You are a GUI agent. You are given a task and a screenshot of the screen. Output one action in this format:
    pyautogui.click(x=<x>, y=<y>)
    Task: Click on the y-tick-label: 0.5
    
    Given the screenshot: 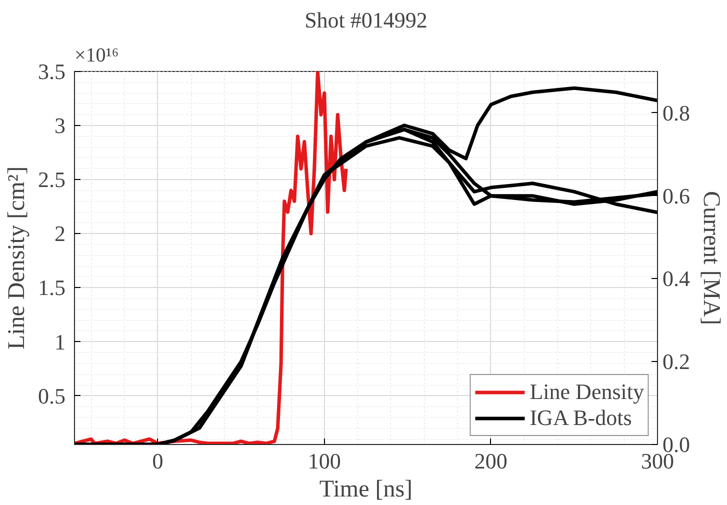 What is the action you would take?
    pyautogui.click(x=52, y=395)
    